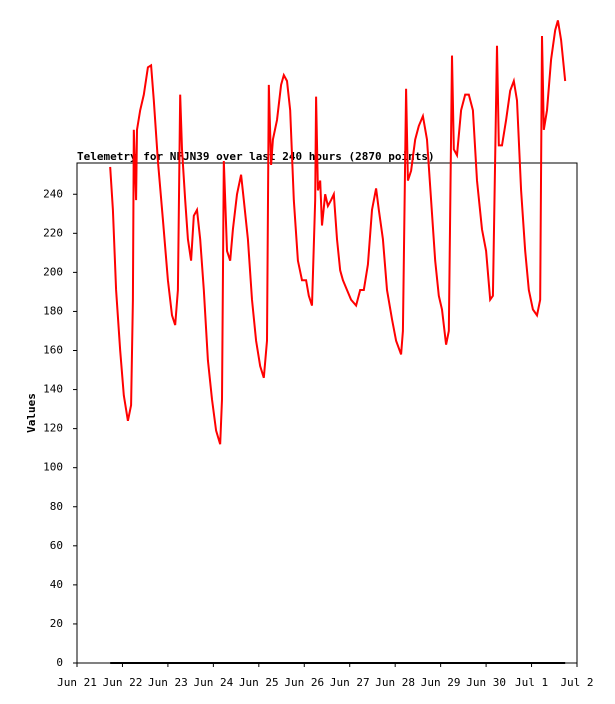  I want to click on y-tick-label: 140, so click(53, 389).